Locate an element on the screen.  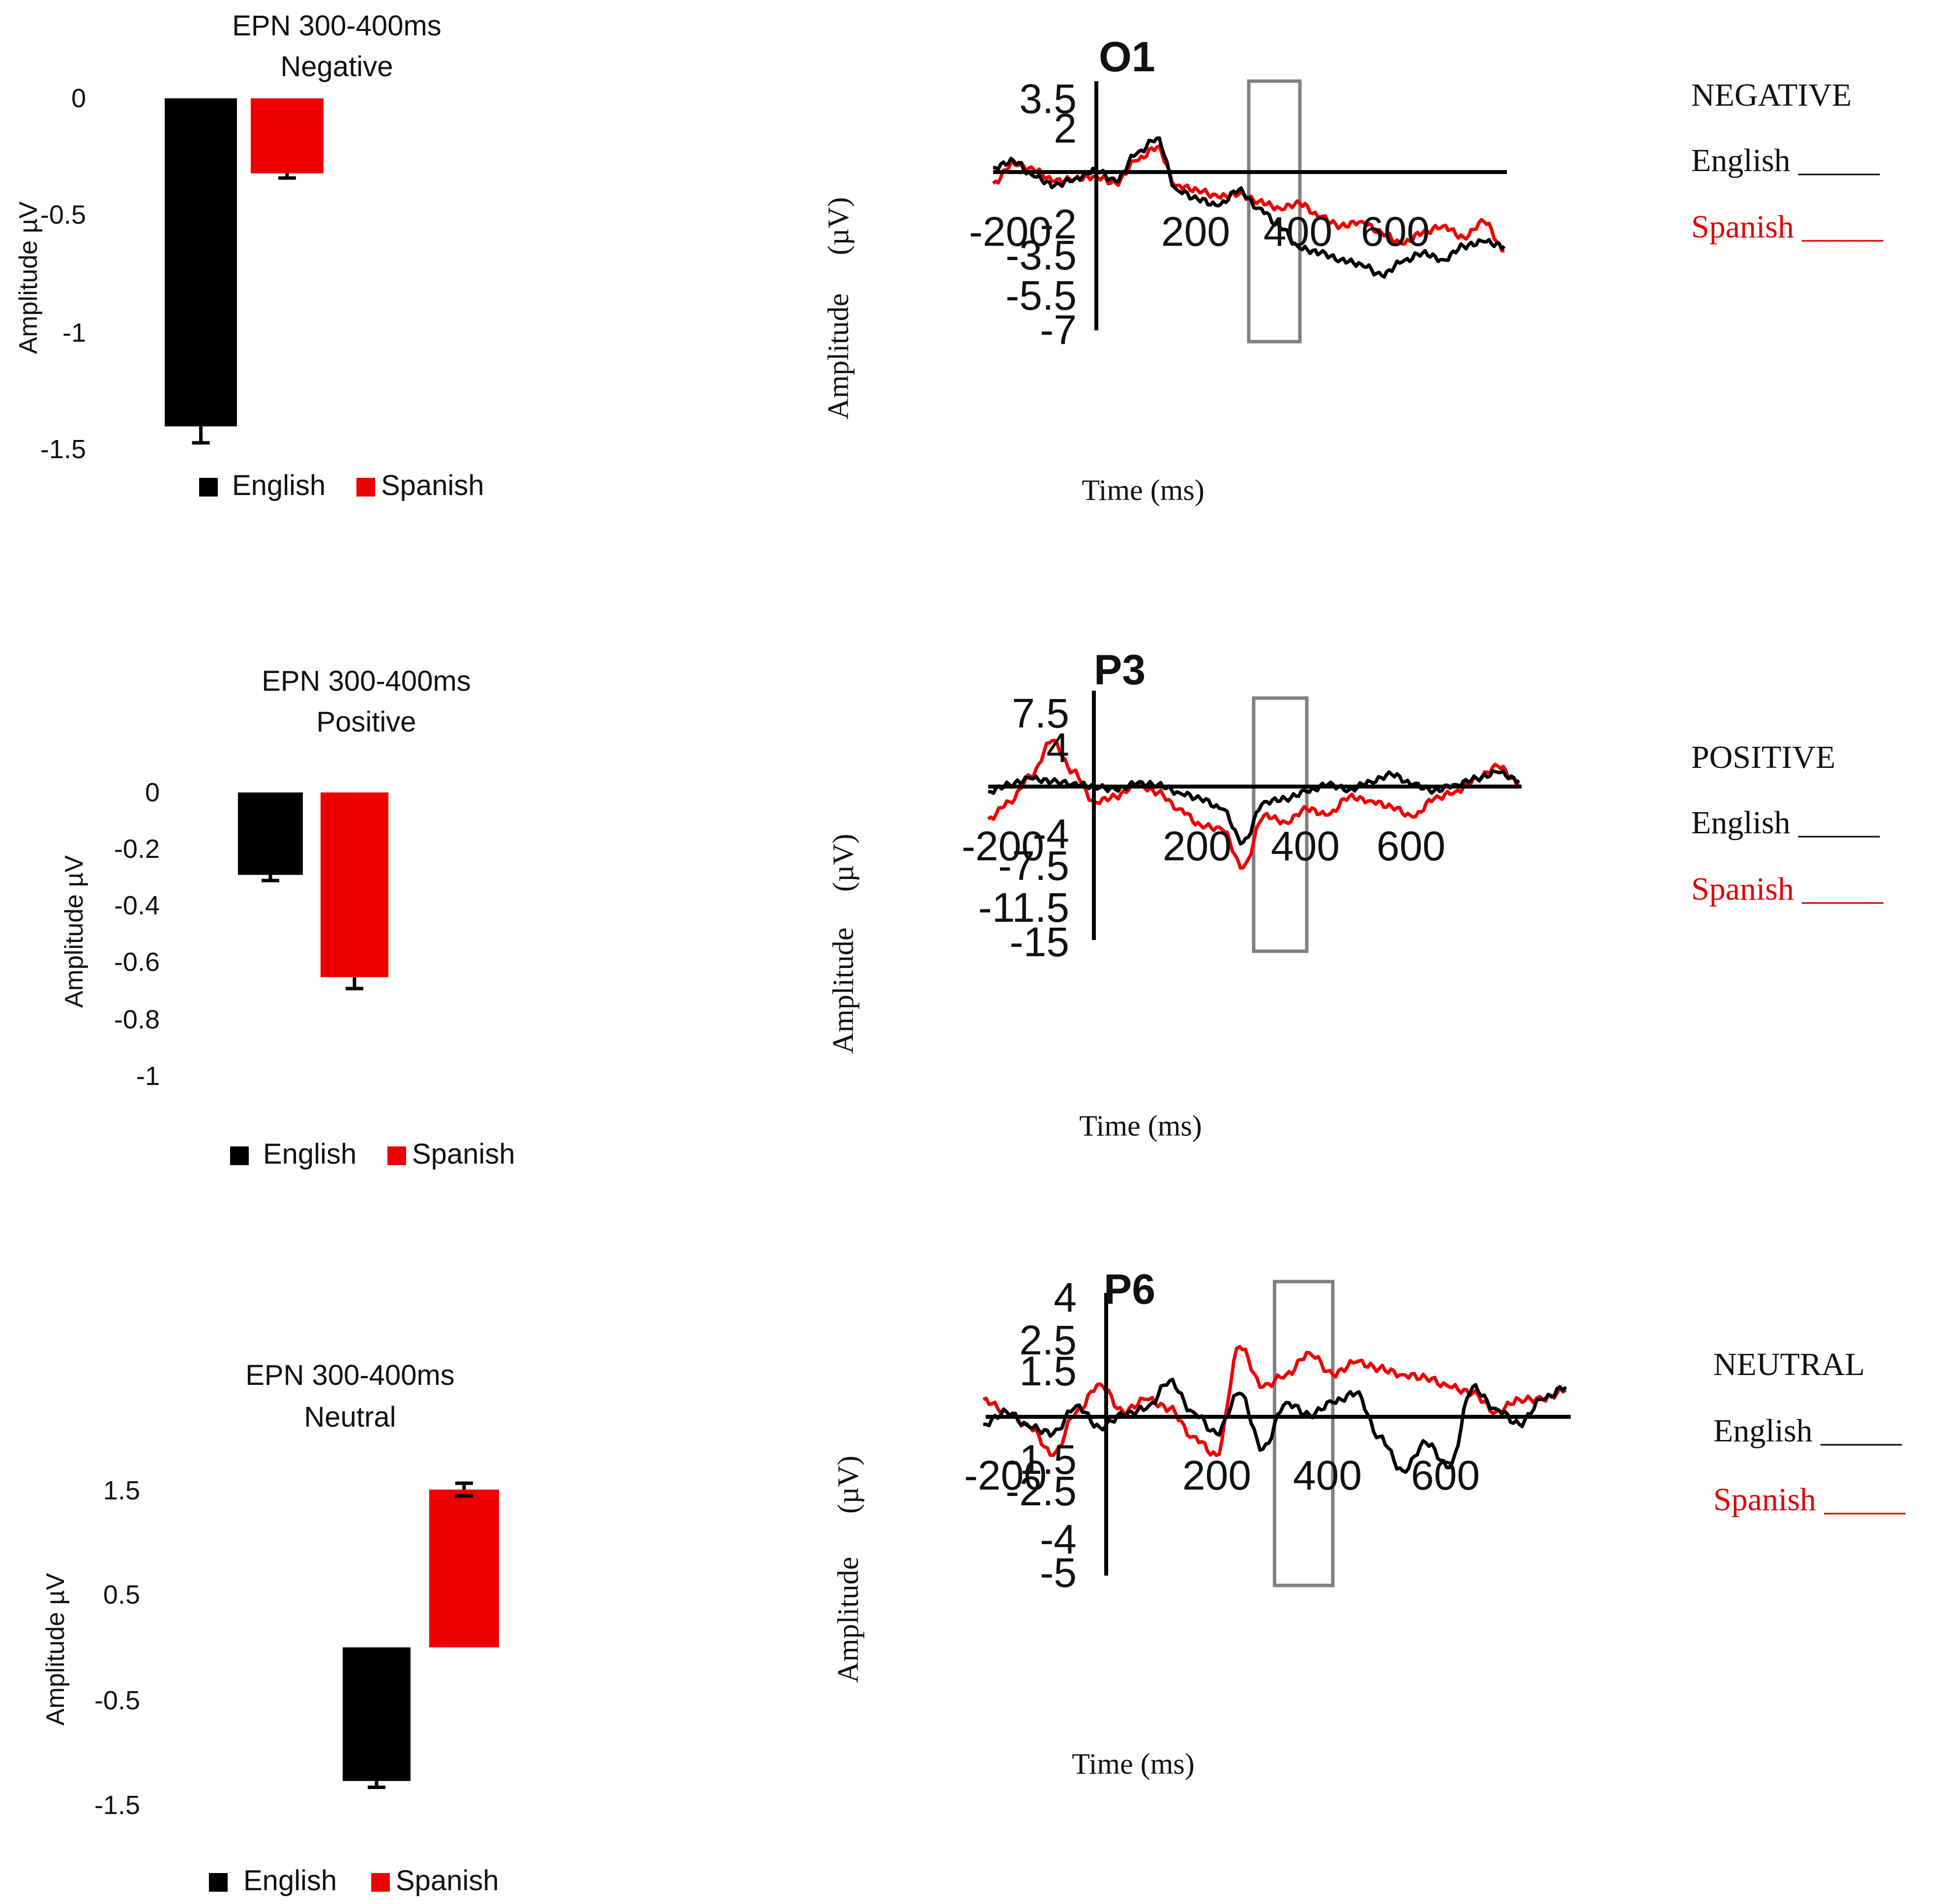
condition-heading: NEUTRAL is located at coordinates (1789, 1364).